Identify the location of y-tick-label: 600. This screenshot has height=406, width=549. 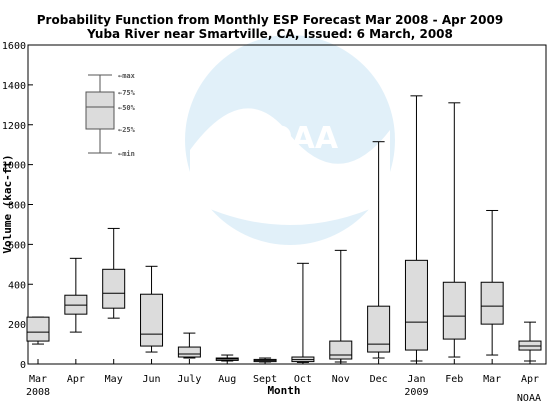
(17, 245).